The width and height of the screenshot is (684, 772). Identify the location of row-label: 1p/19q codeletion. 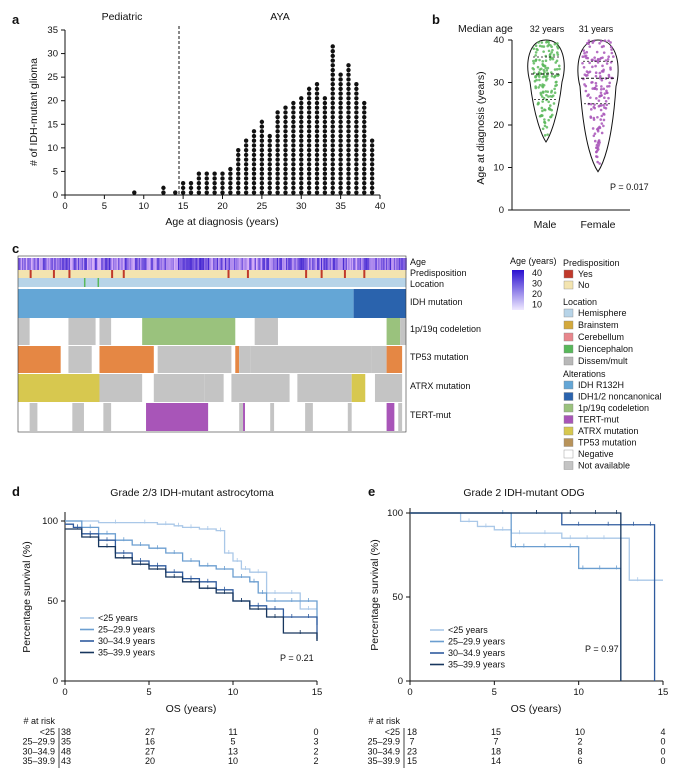
(445, 329).